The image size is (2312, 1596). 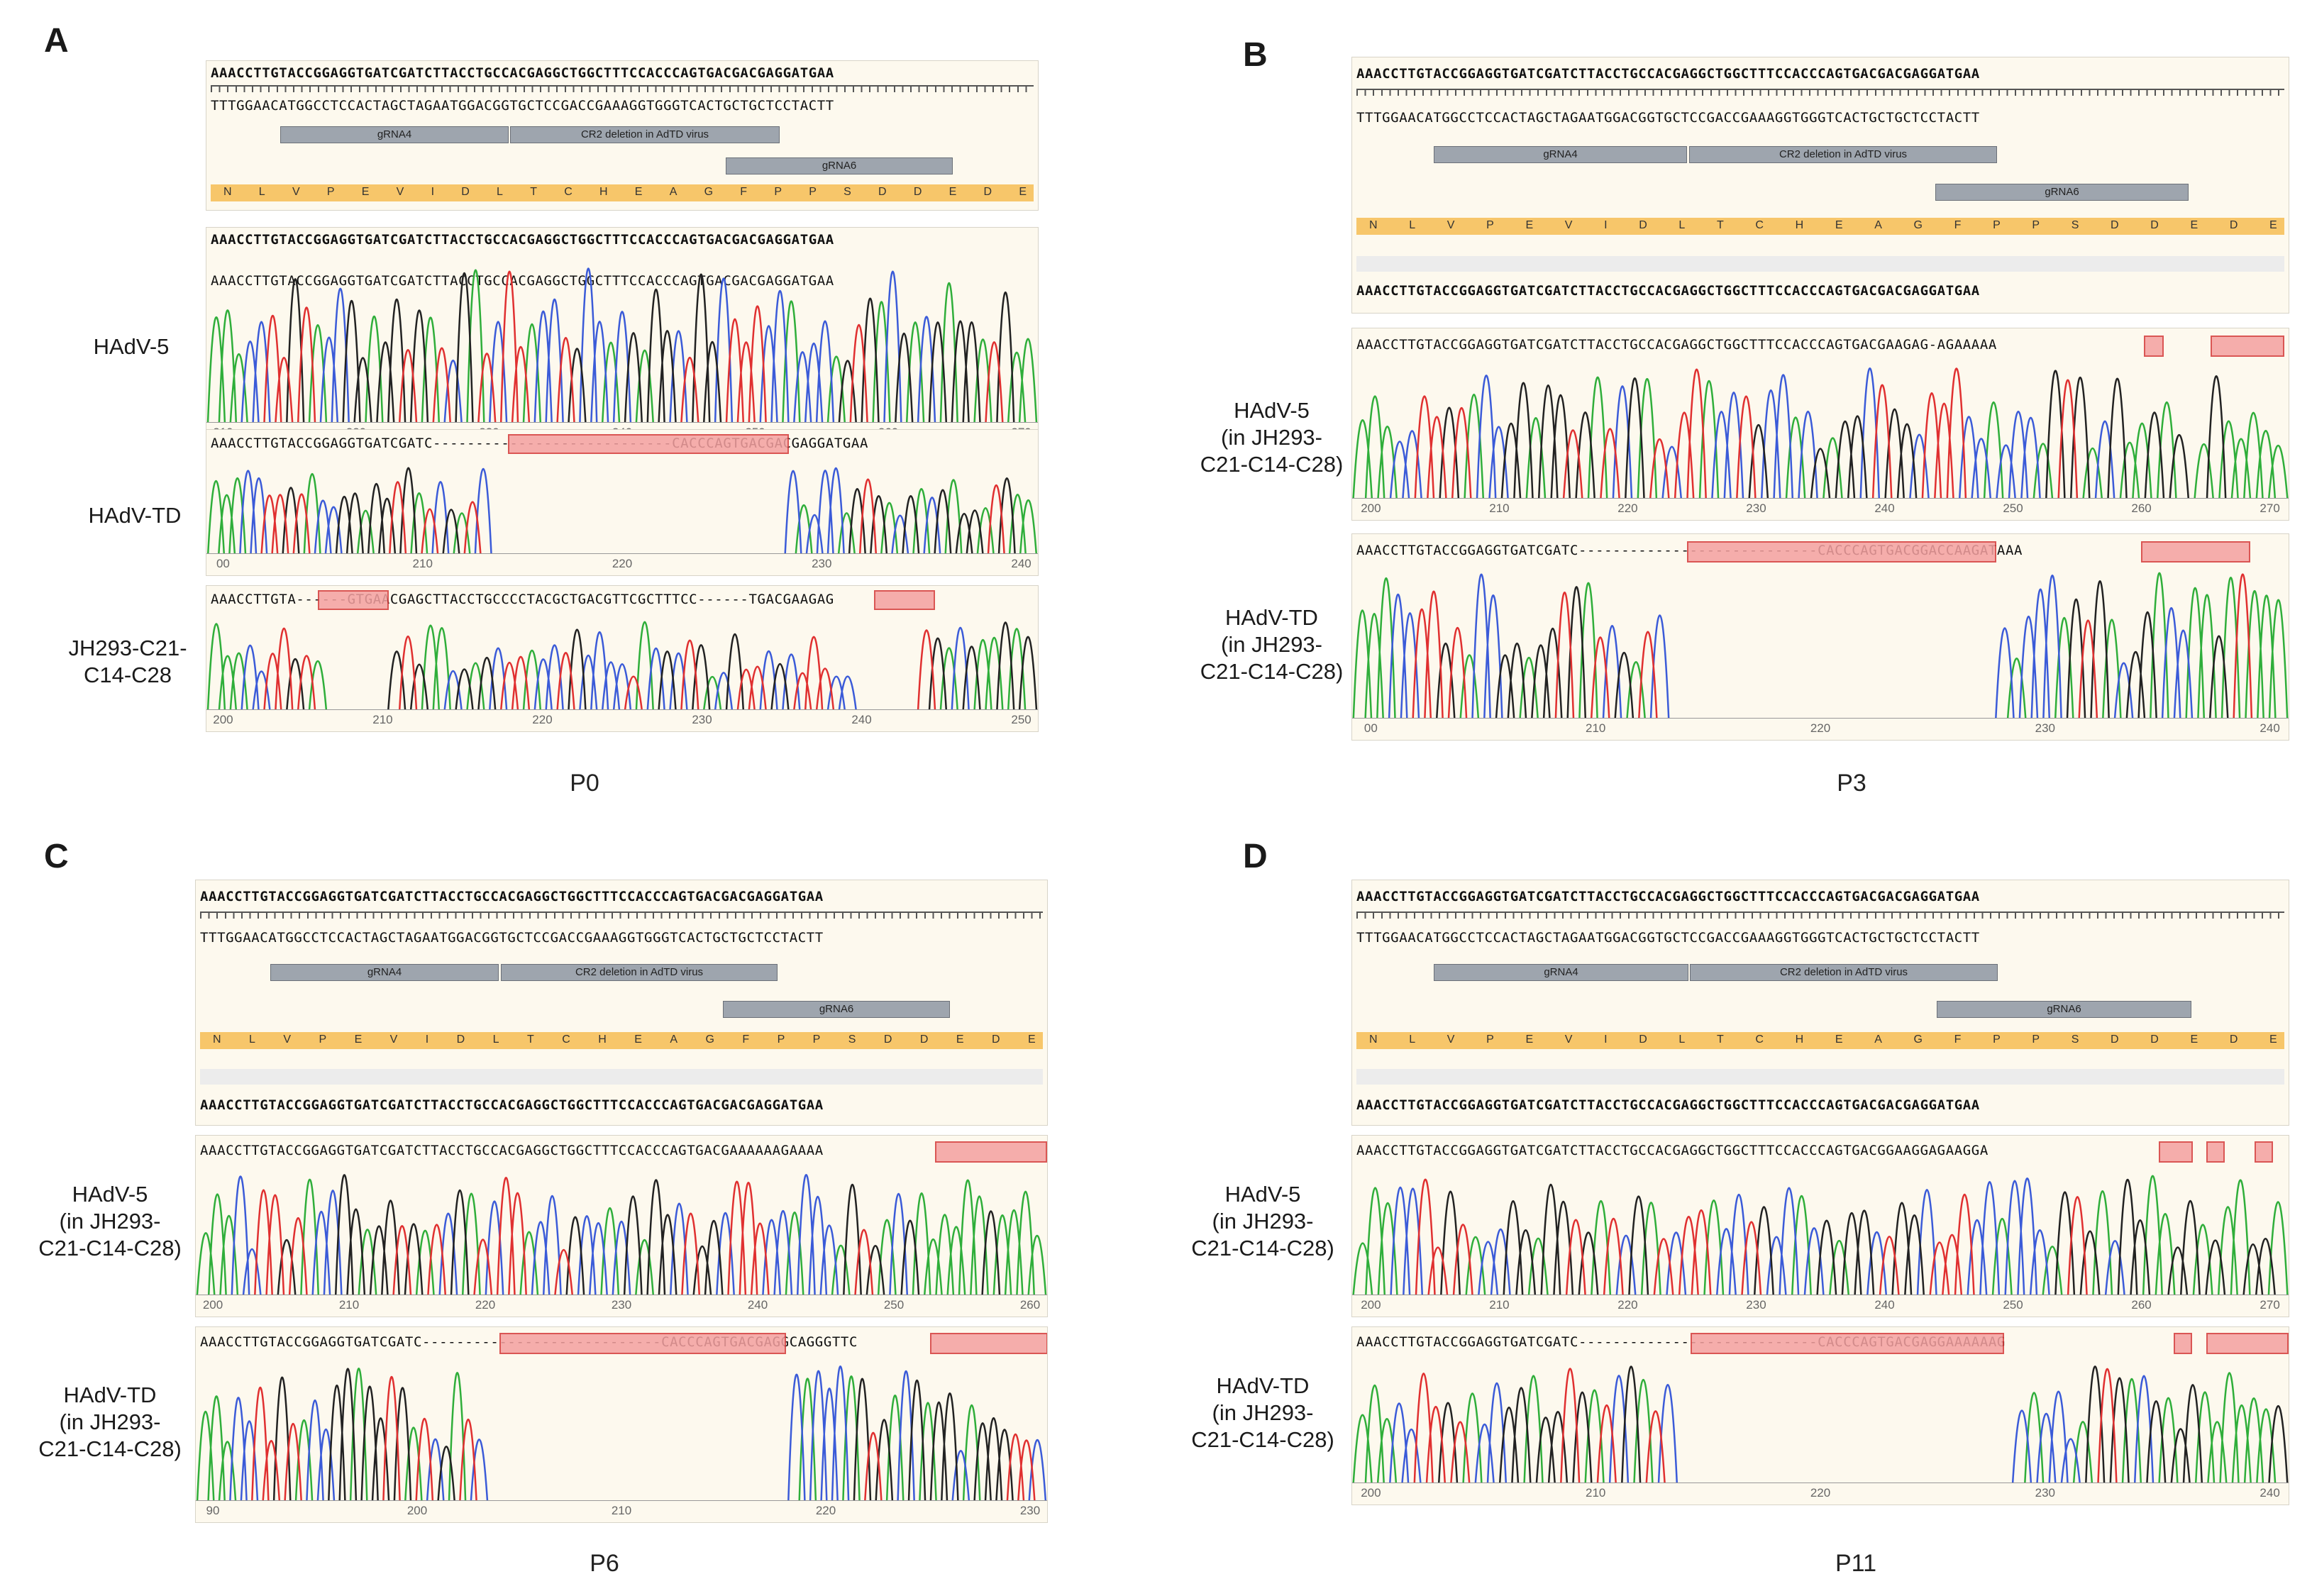 What do you see at coordinates (622, 720) in the screenshot?
I see `position-axis: 200 210 220 230 240 250` at bounding box center [622, 720].